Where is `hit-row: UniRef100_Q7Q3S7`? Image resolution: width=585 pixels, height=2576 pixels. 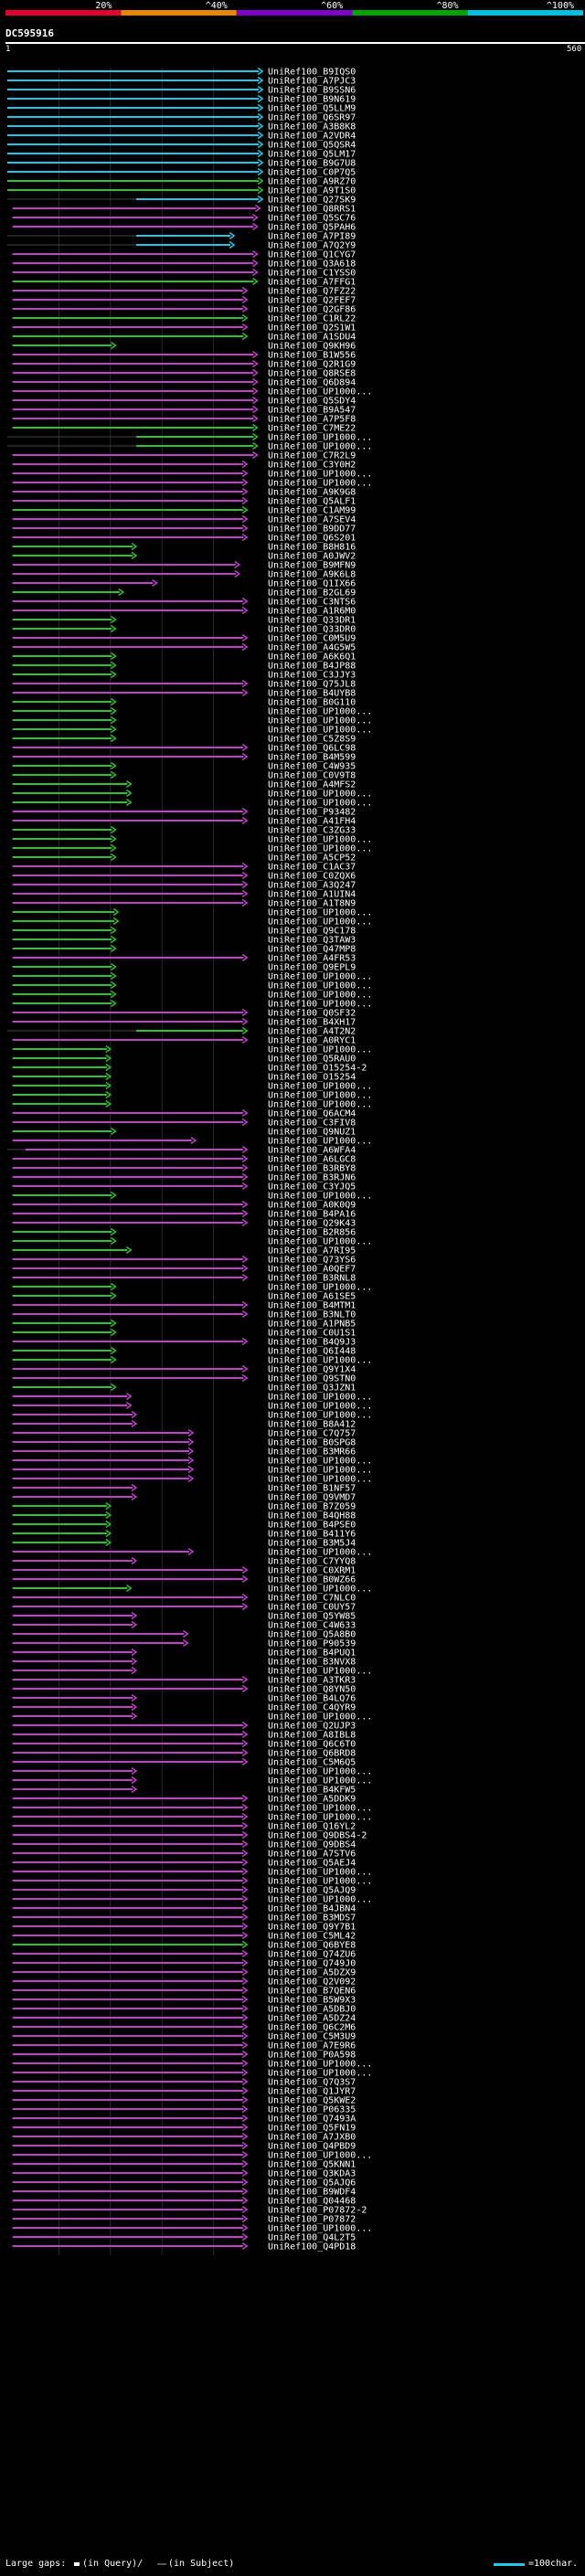 hit-row: UniRef100_Q7Q3S7 is located at coordinates (184, 2083).